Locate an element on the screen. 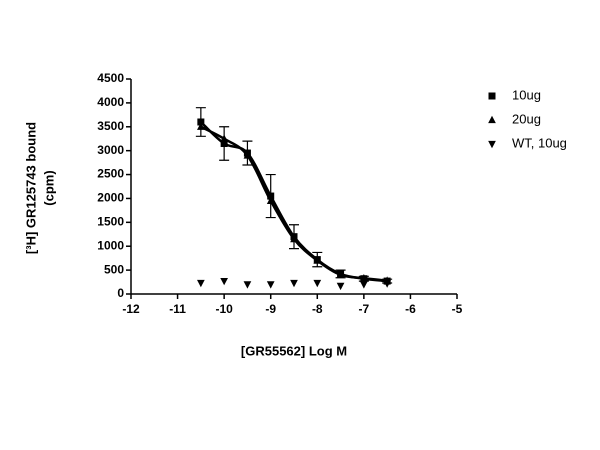  x-tick-label: -6 is located at coordinates (410, 309).